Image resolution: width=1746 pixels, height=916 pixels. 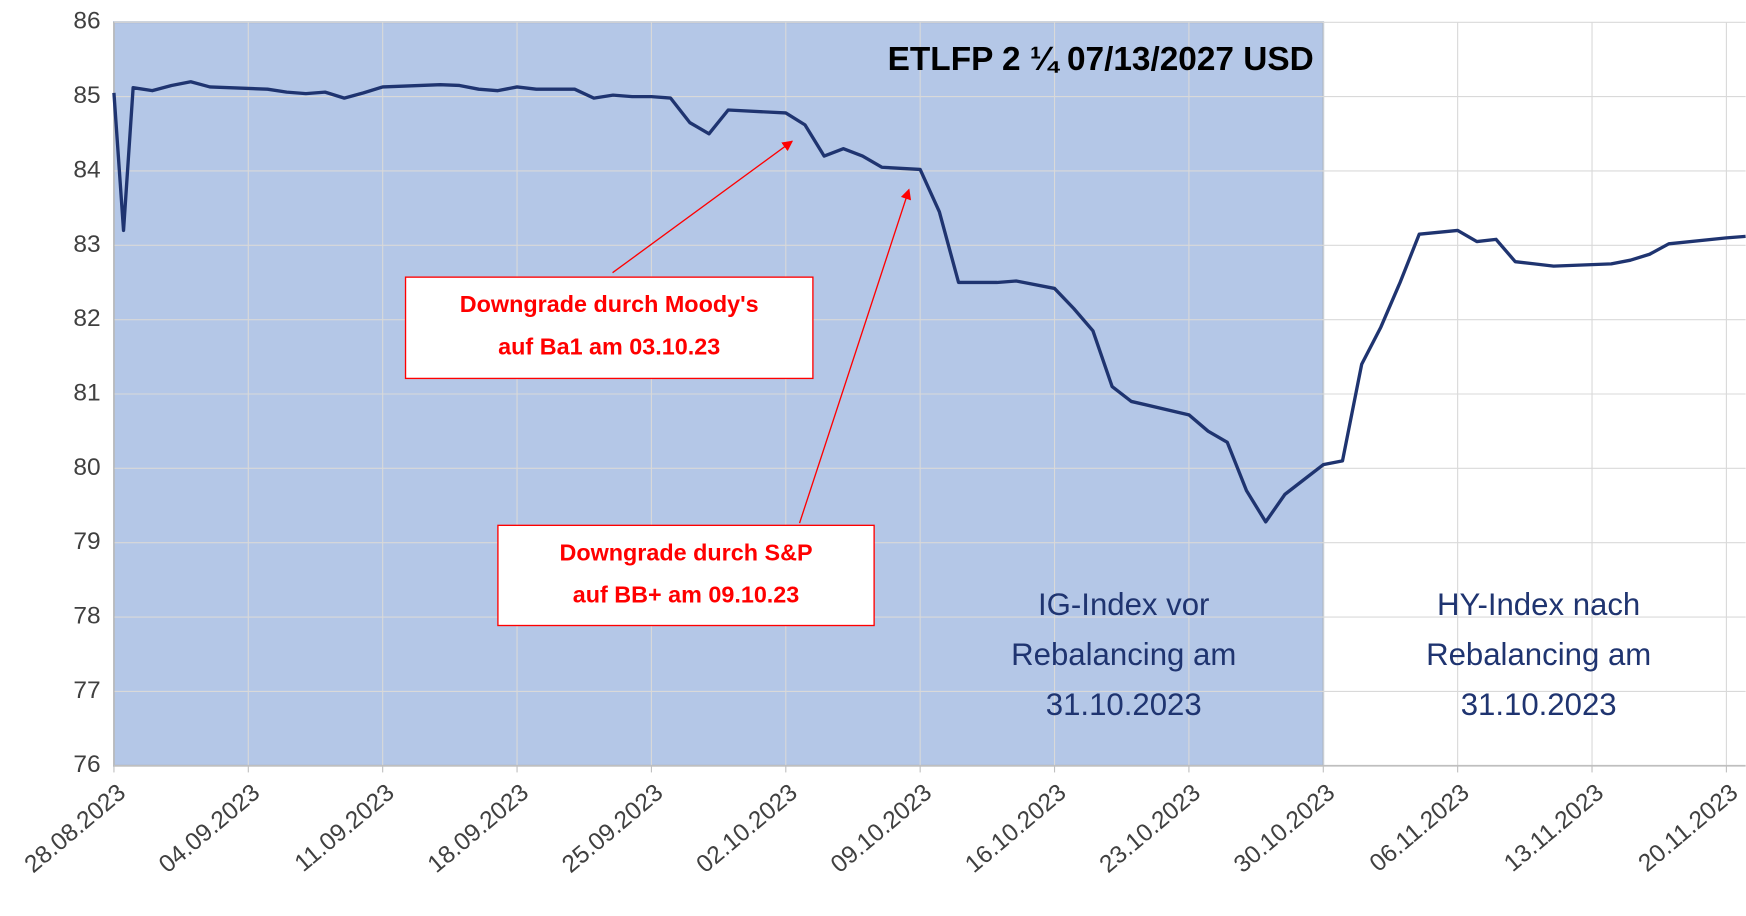 What do you see at coordinates (86, 764) in the screenshot?
I see `y-tick-label: 76` at bounding box center [86, 764].